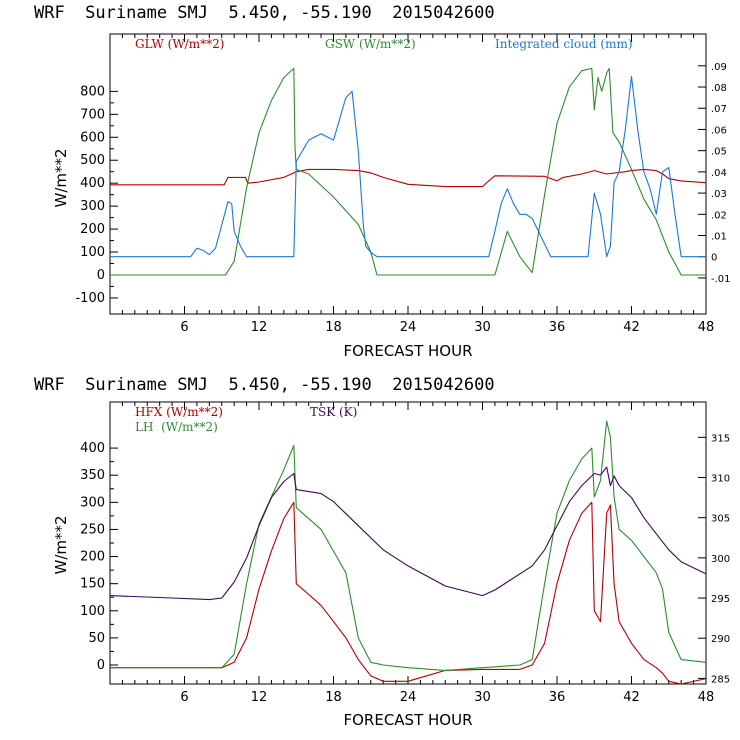 This screenshot has width=740, height=740. I want to click on chart-2-ytick-label: 50, so click(96, 638).